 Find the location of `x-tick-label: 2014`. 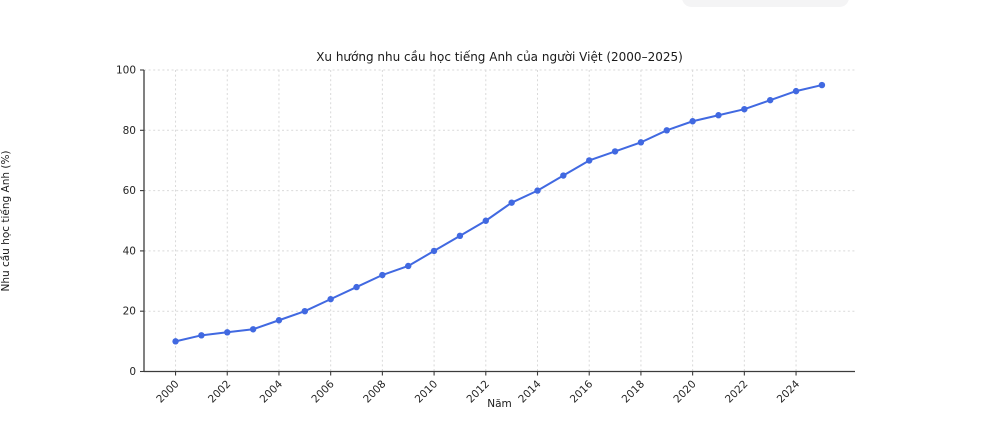

x-tick-label: 2014 is located at coordinates (530, 392).